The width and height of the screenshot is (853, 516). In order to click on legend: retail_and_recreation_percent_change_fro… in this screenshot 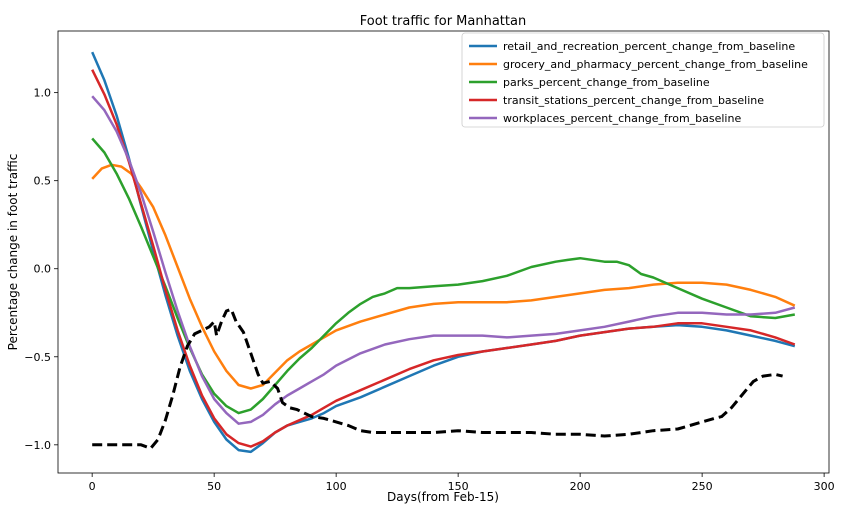, I will do `click(643, 80)`.